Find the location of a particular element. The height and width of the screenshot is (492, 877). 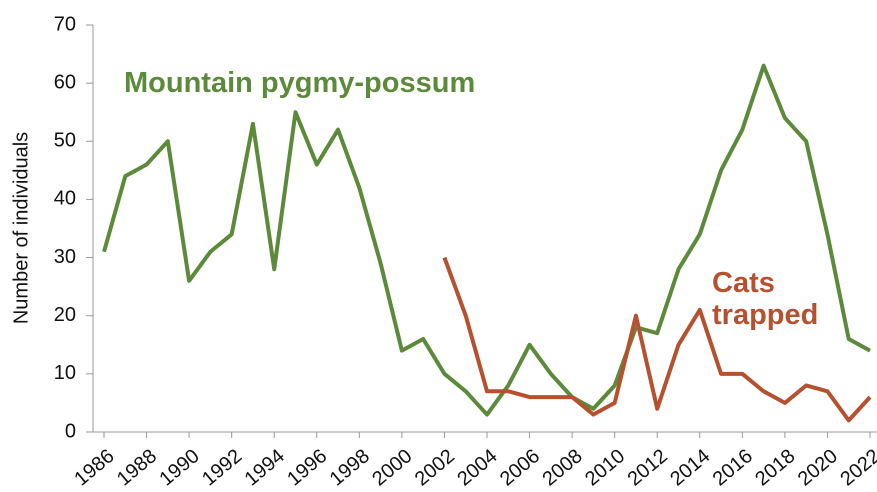

x-tick-label: 1996 is located at coordinates (307, 467).